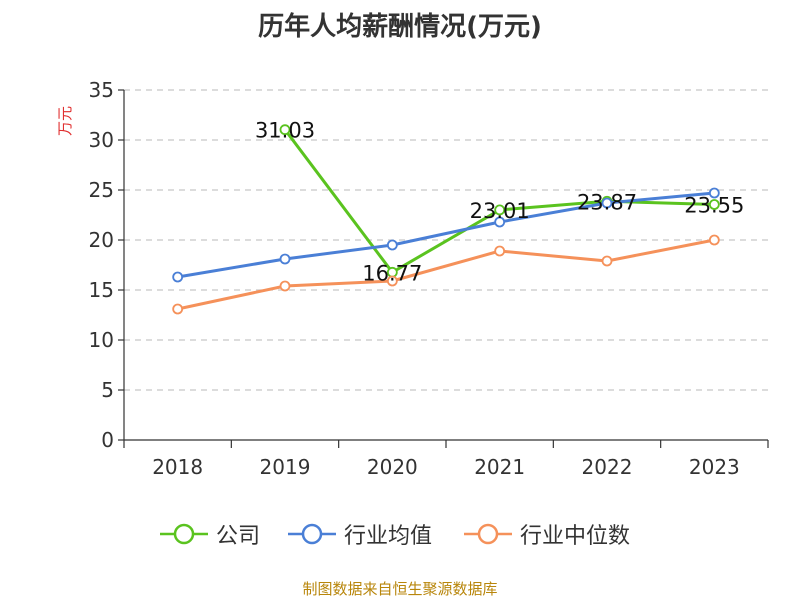 Image resolution: width=800 pixels, height=600 pixels. I want to click on x-tick-label: 2019, so click(285, 467).